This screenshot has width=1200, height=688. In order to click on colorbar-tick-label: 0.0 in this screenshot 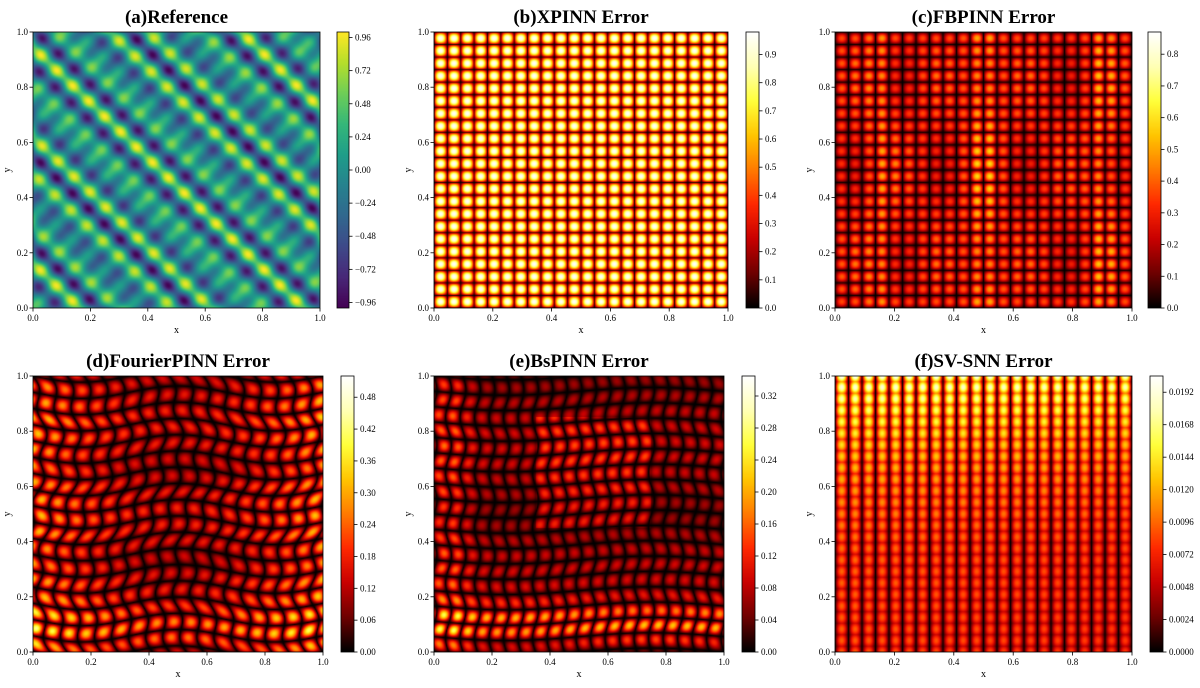, I will do `click(771, 308)`.